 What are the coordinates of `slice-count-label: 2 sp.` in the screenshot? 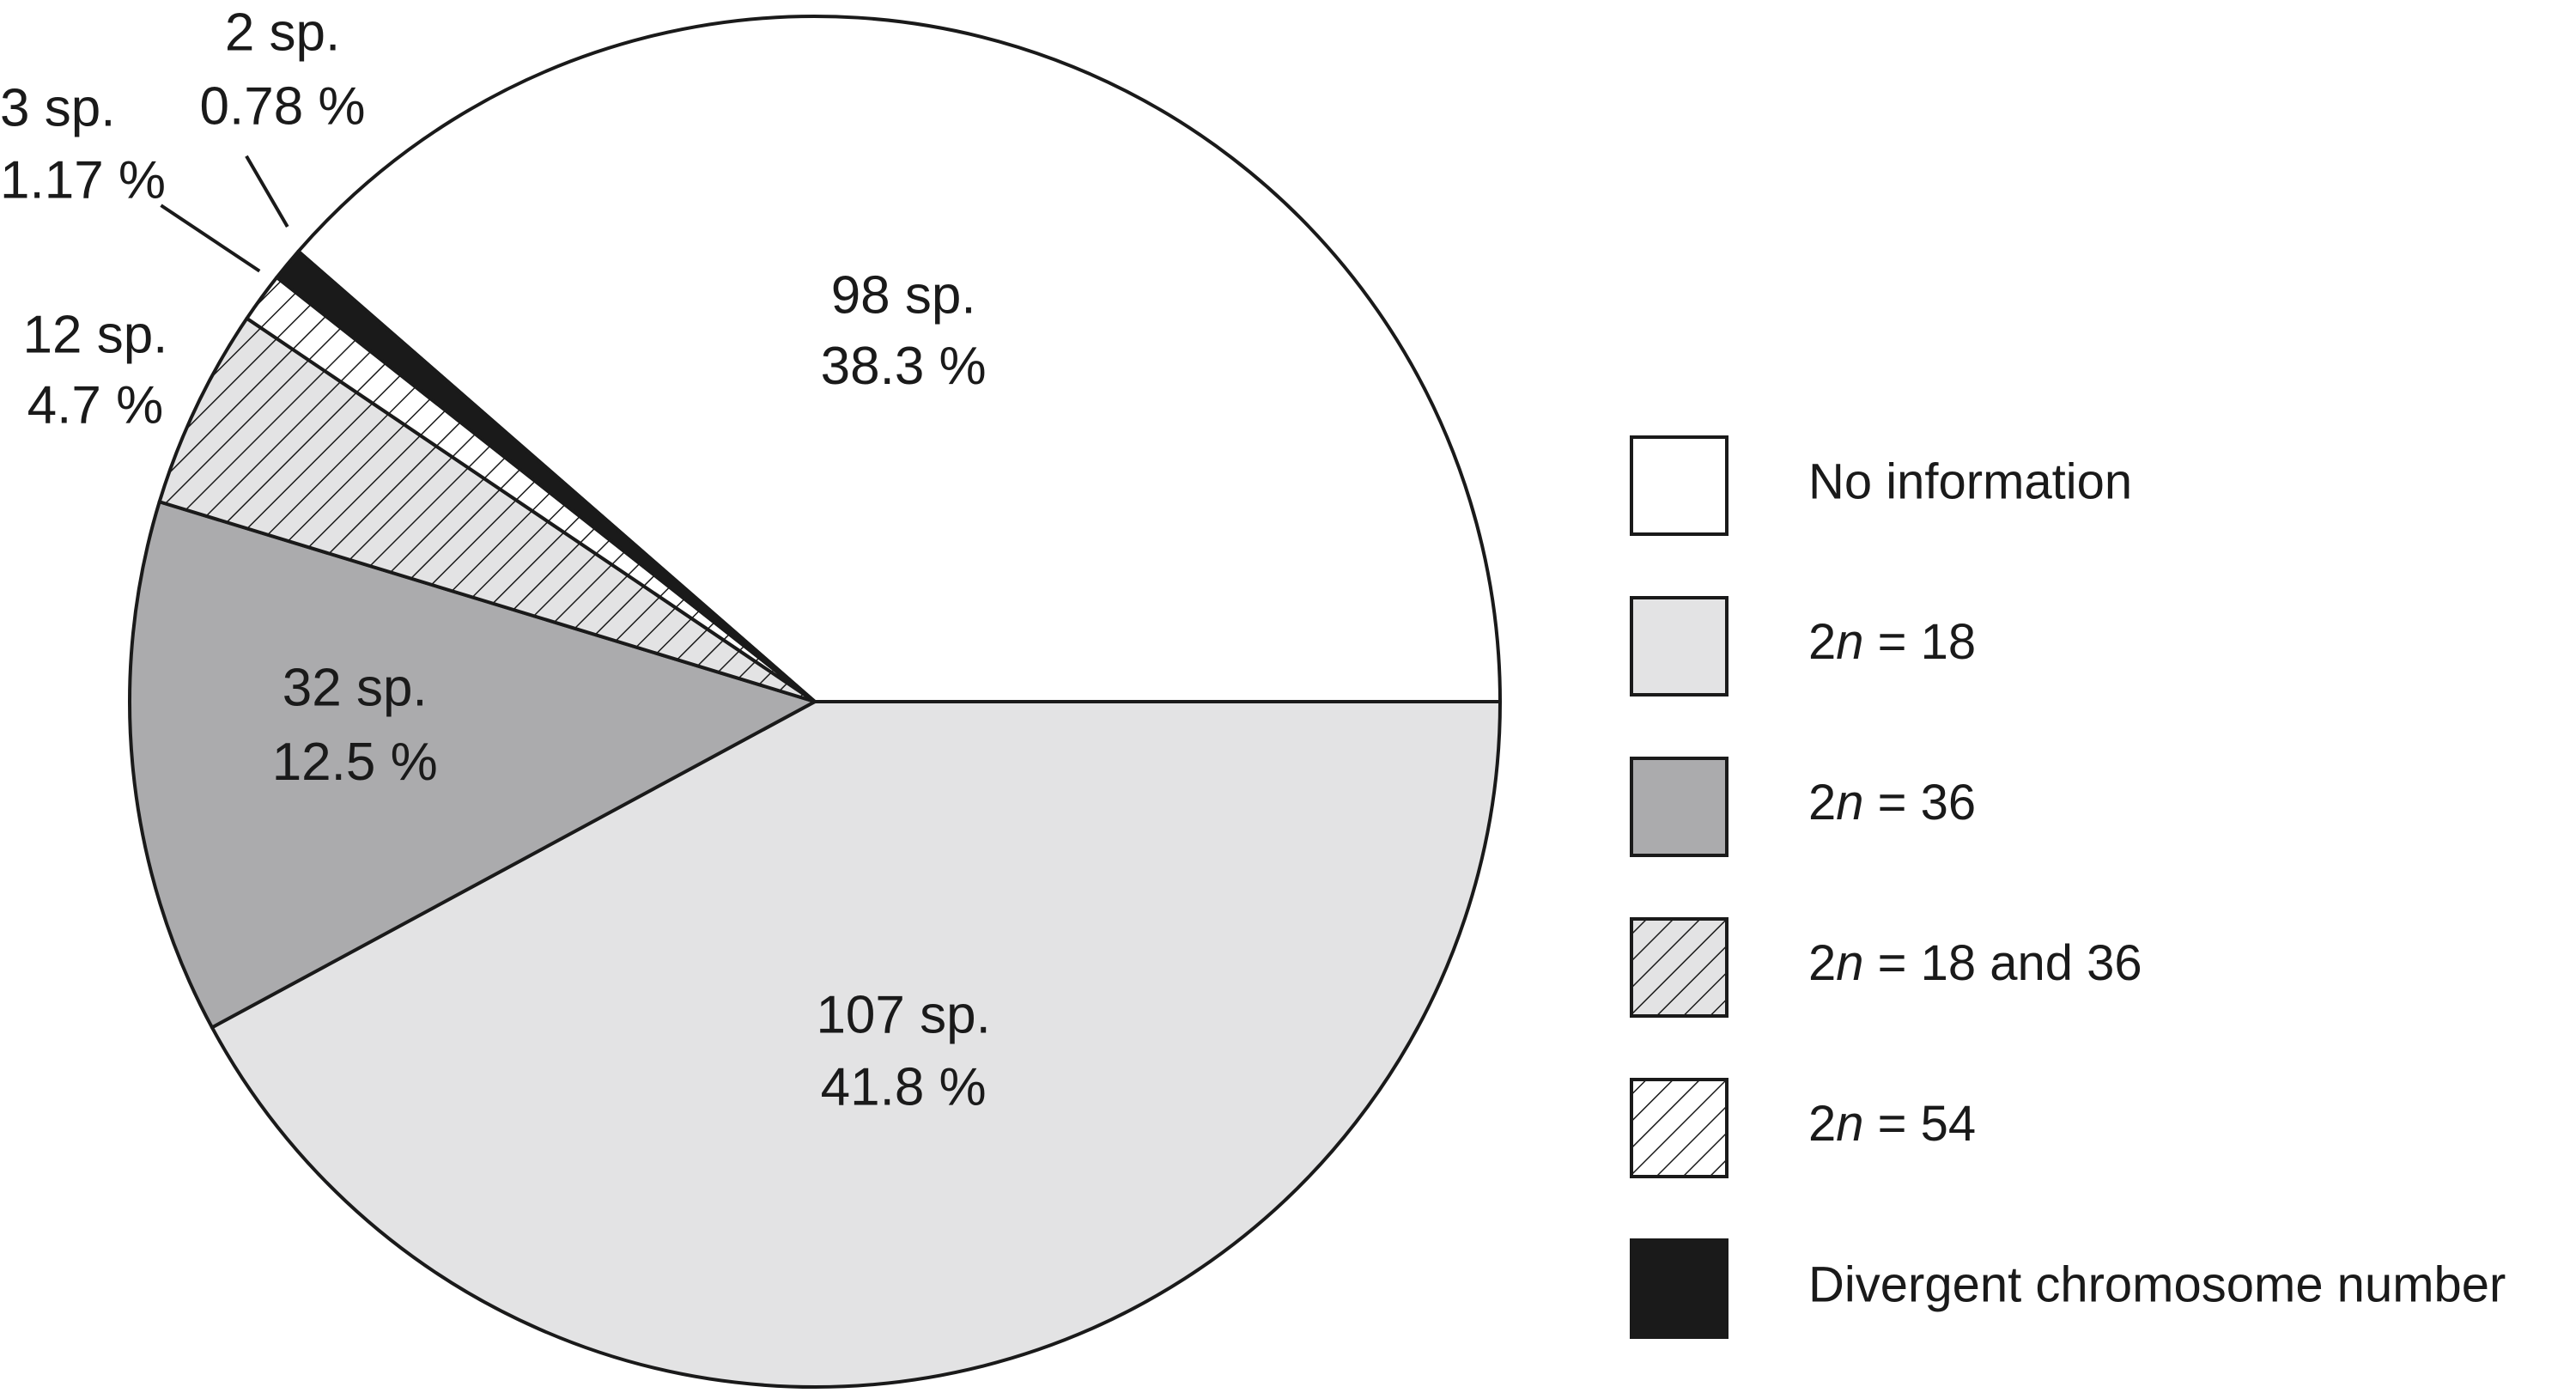 It's located at (282, 32).